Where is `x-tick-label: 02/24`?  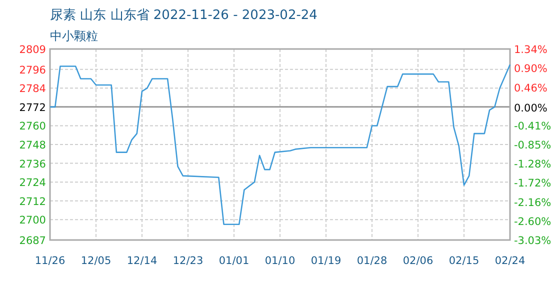
x-tick-label: 02/24 is located at coordinates (510, 261).